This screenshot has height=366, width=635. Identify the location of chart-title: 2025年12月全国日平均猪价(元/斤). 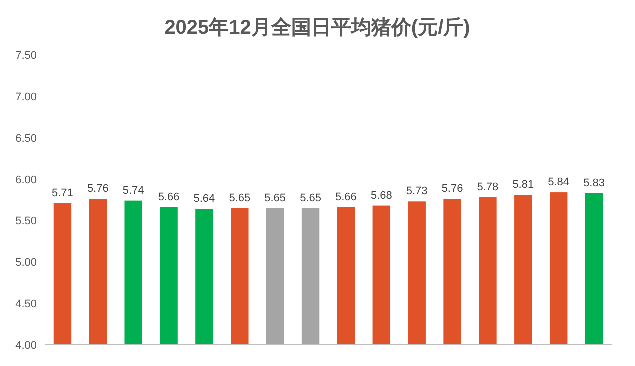
(317, 27).